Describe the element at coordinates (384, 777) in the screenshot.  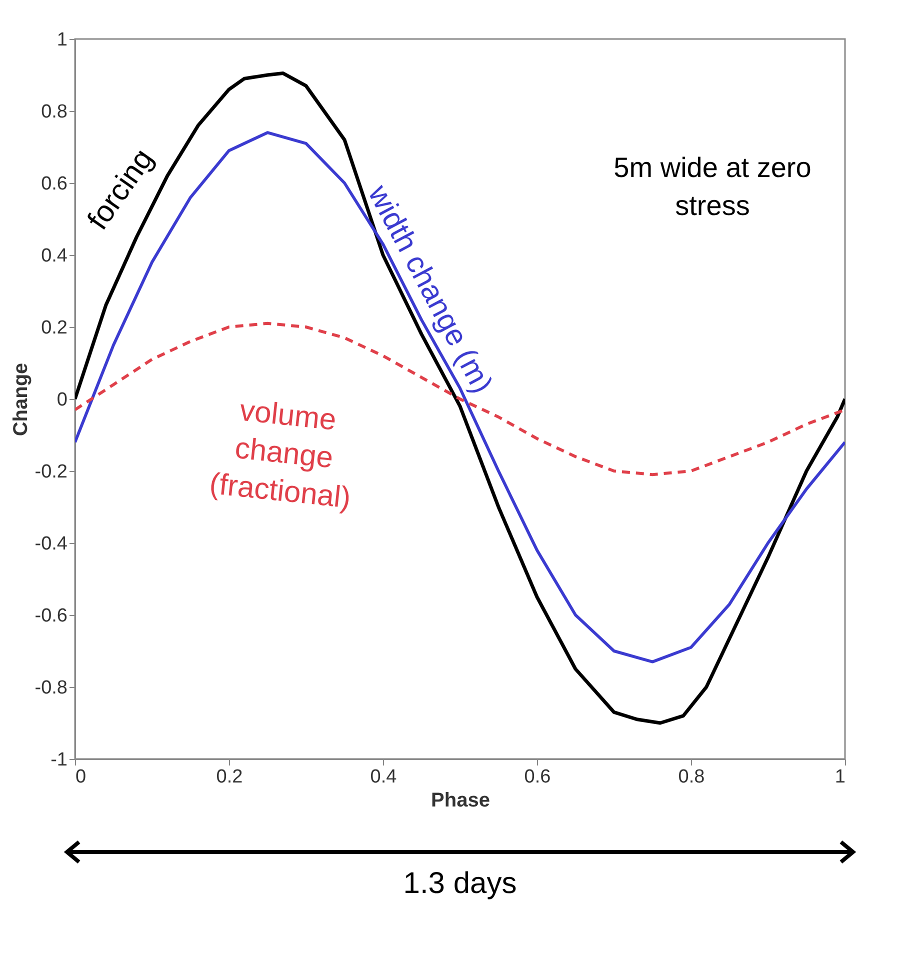
I see `x-tick-label: 0.4` at that location.